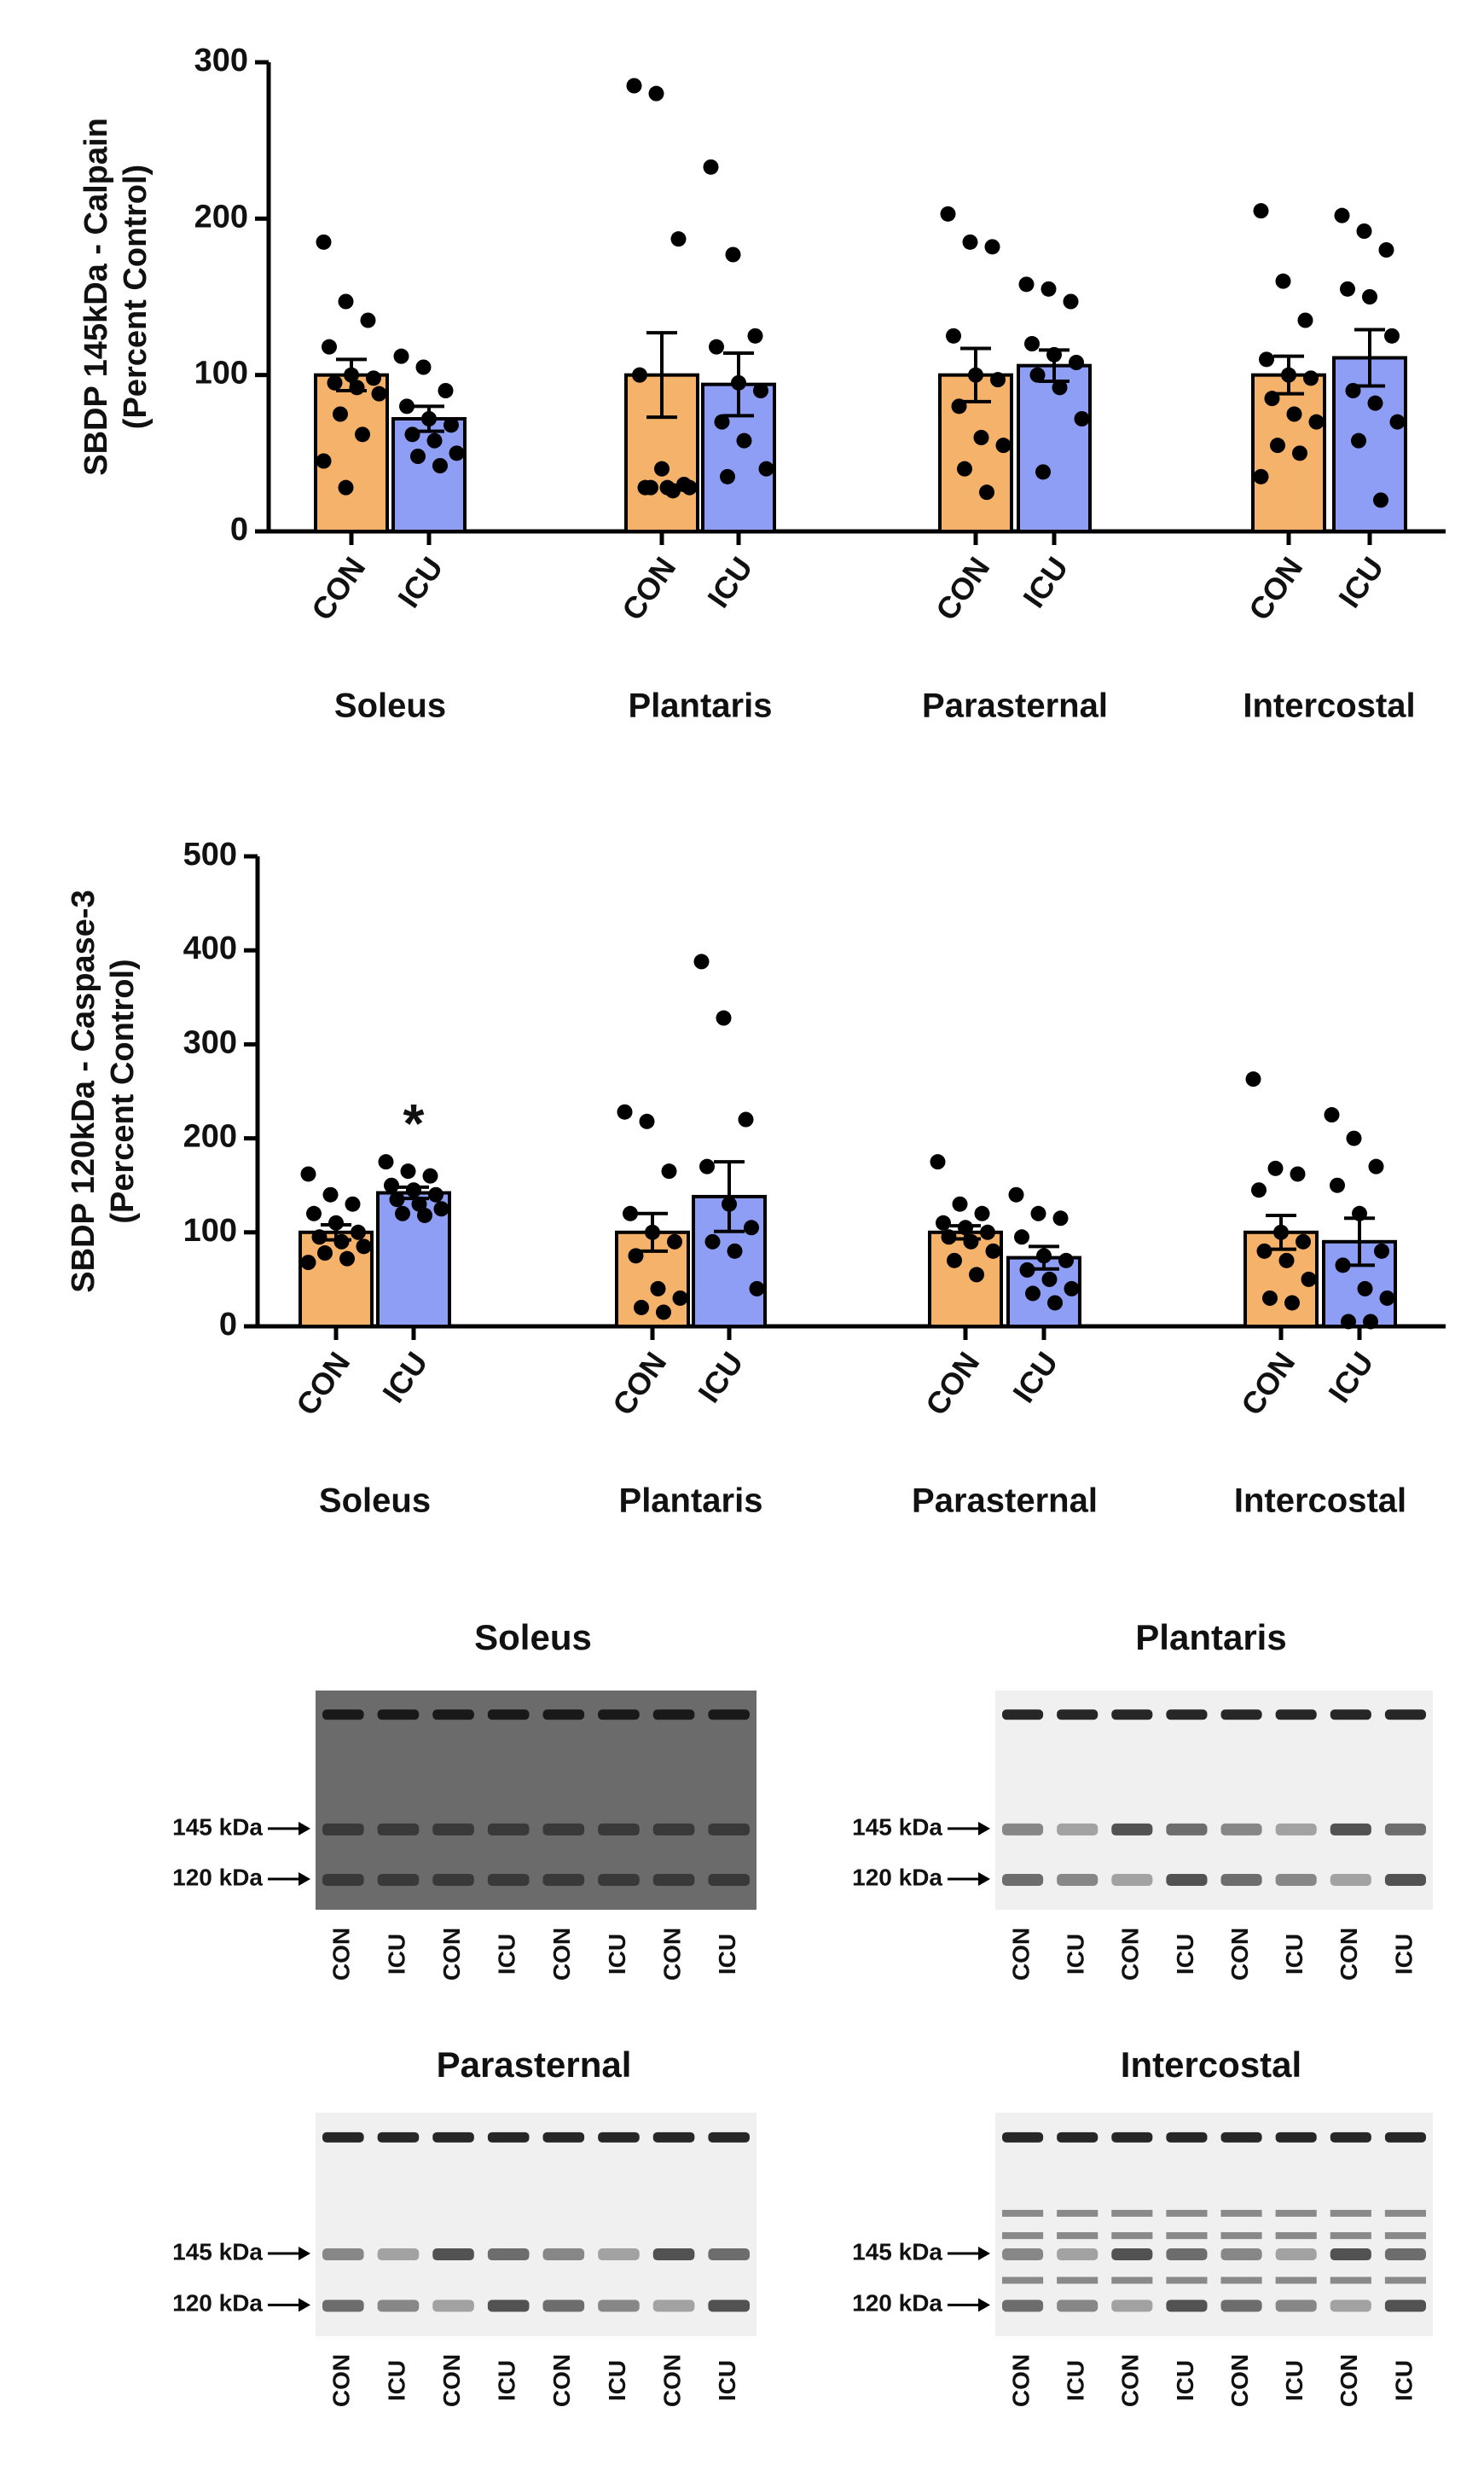  I want to click on x-tick-label: ICU, so click(404, 1377).